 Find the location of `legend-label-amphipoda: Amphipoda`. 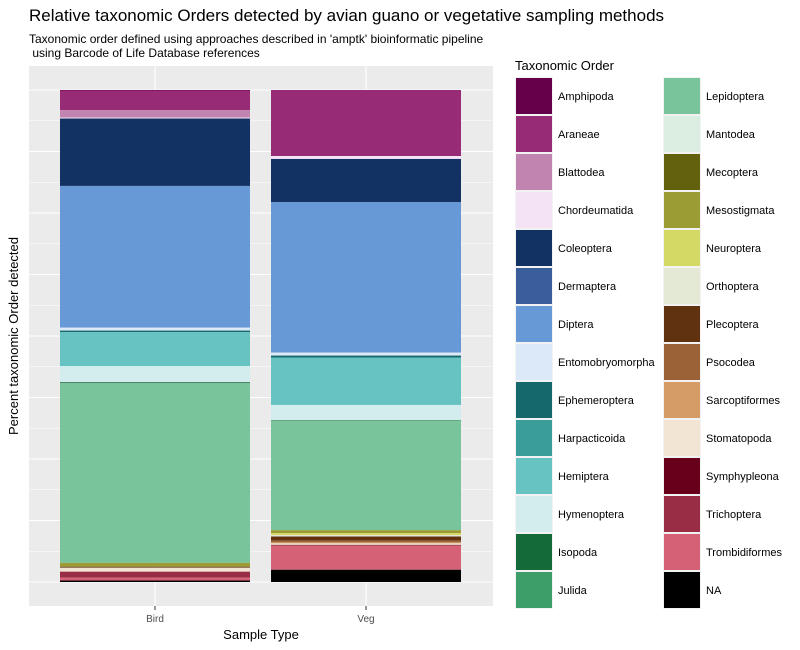

legend-label-amphipoda: Amphipoda is located at coordinates (586, 97).